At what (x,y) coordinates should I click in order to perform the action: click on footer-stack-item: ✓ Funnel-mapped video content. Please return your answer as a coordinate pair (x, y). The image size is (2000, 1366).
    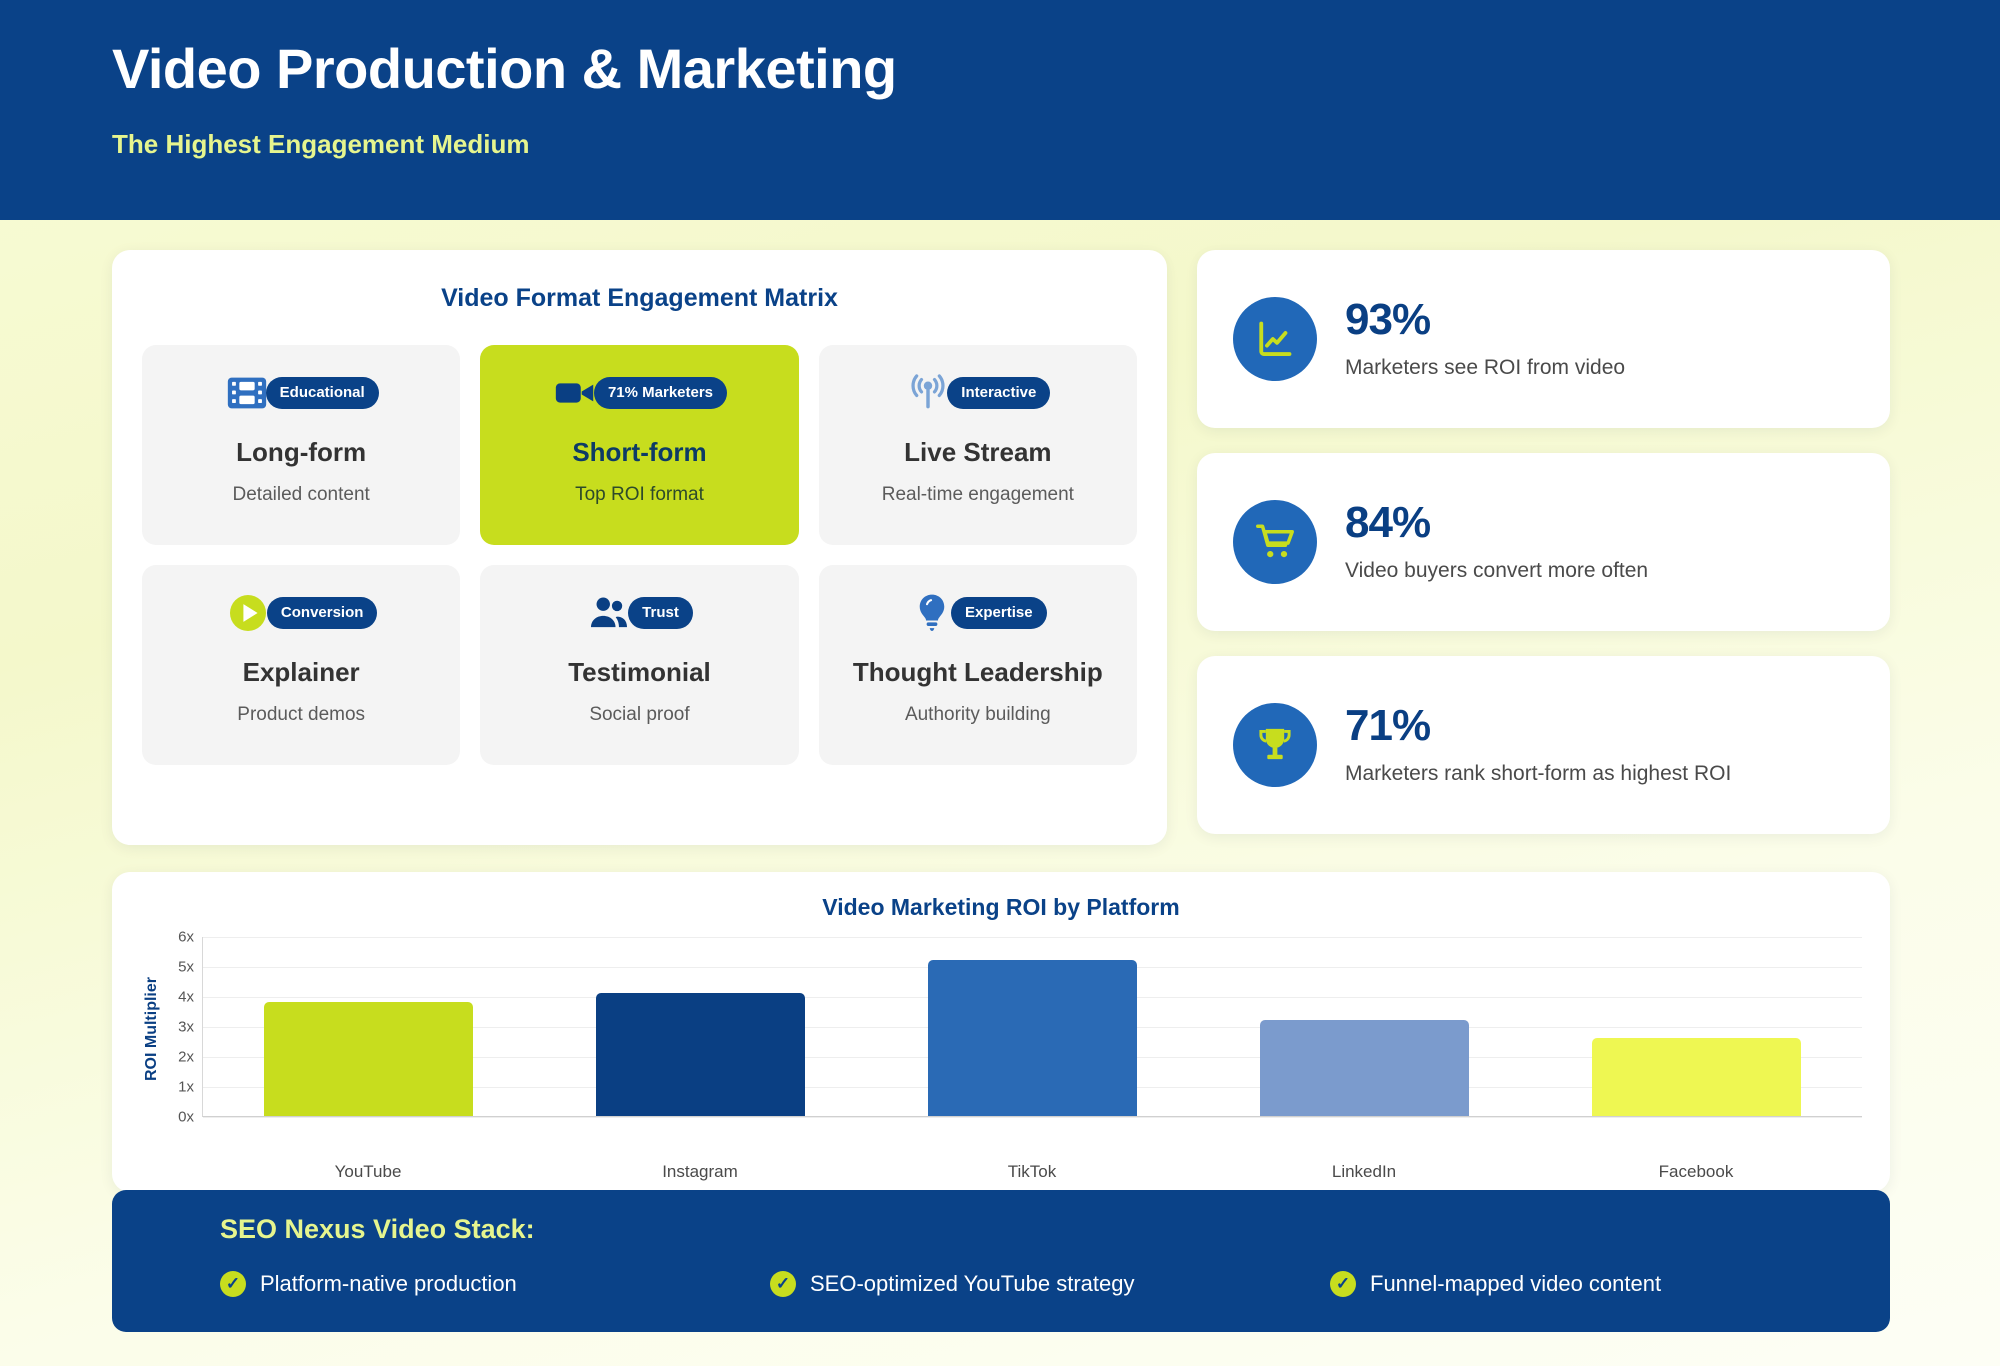
    Looking at the image, I should click on (1495, 1284).